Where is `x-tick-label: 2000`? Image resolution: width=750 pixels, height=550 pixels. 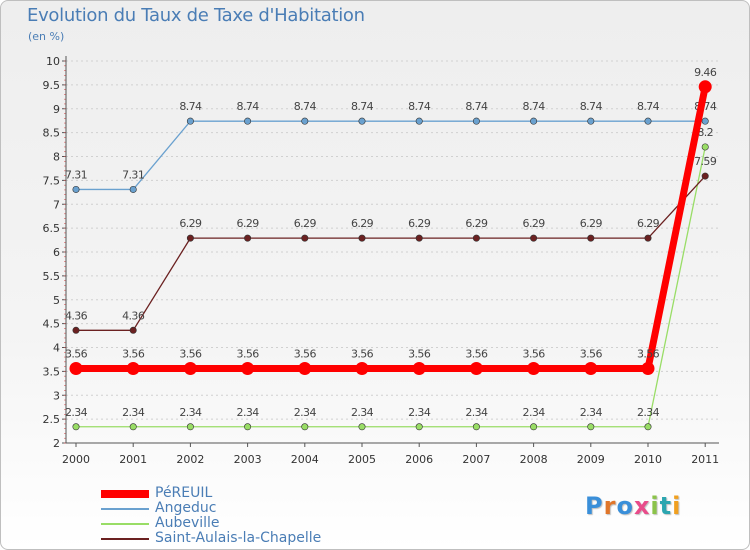 x-tick-label: 2000 is located at coordinates (76, 459).